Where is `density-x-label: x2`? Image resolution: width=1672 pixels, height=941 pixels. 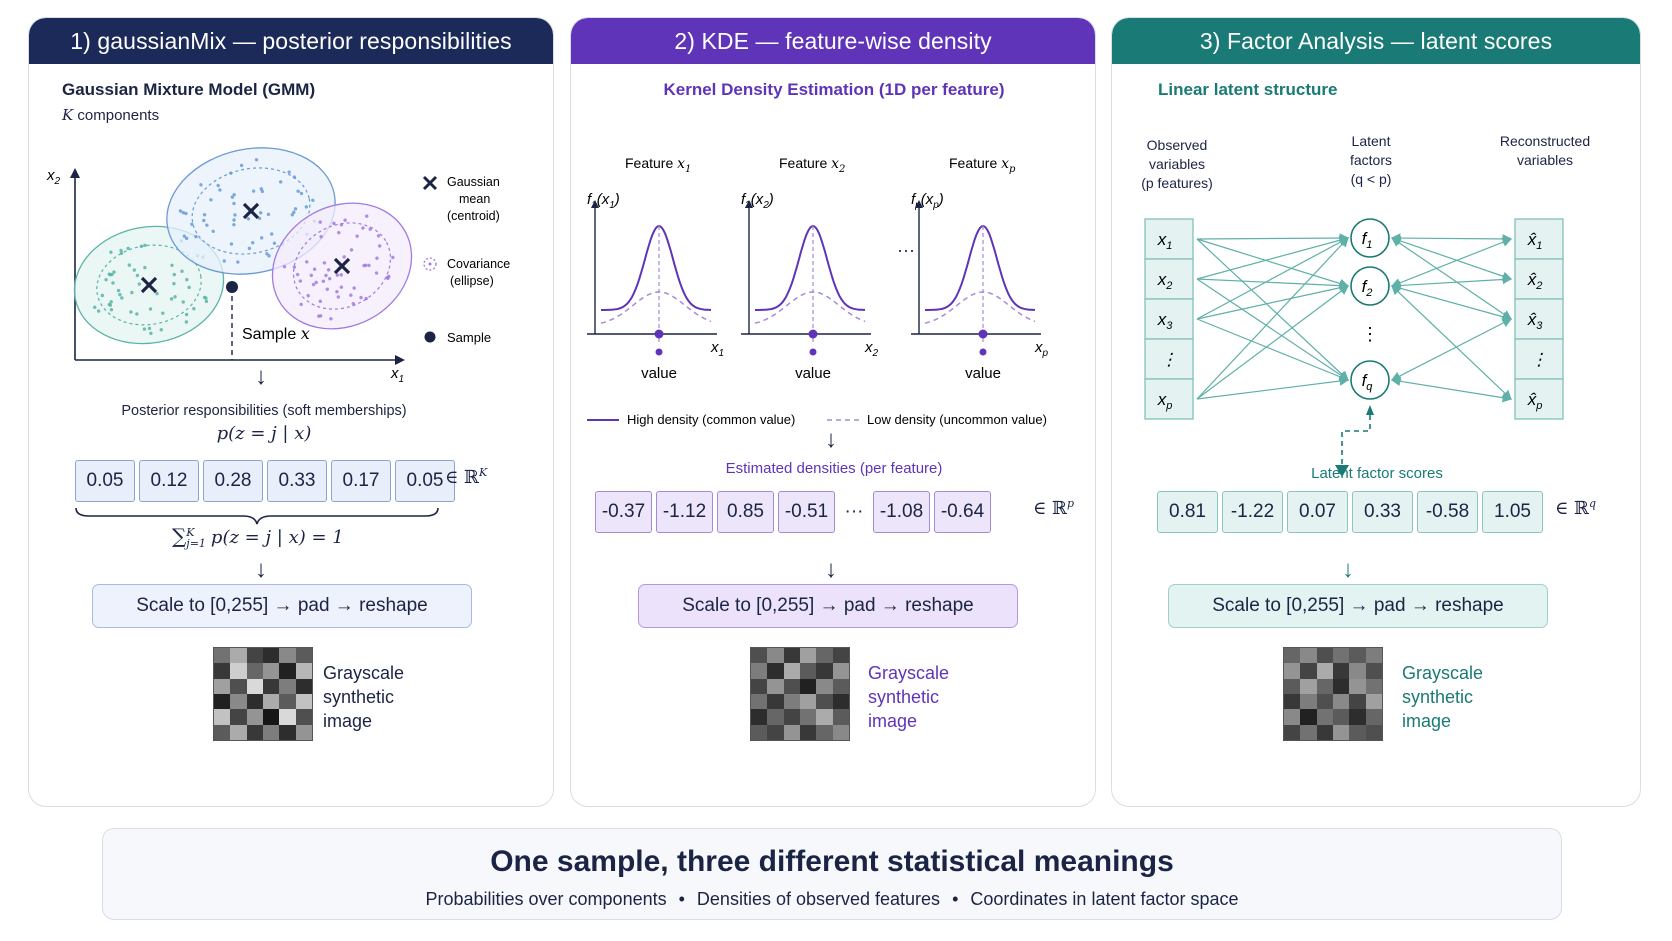 density-x-label: x2 is located at coordinates (871, 349).